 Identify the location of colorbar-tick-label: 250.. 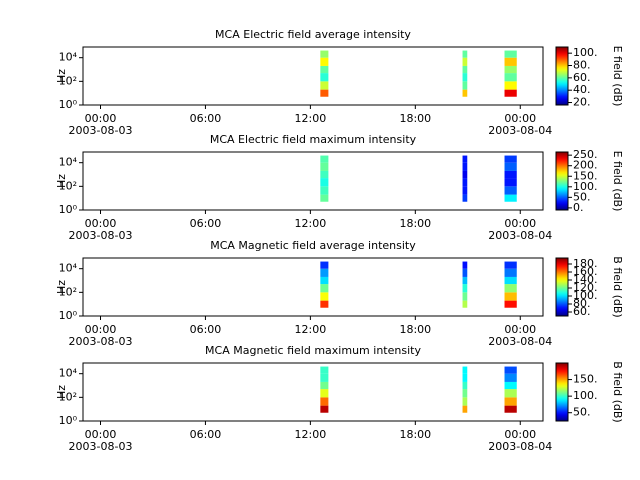
(585, 154).